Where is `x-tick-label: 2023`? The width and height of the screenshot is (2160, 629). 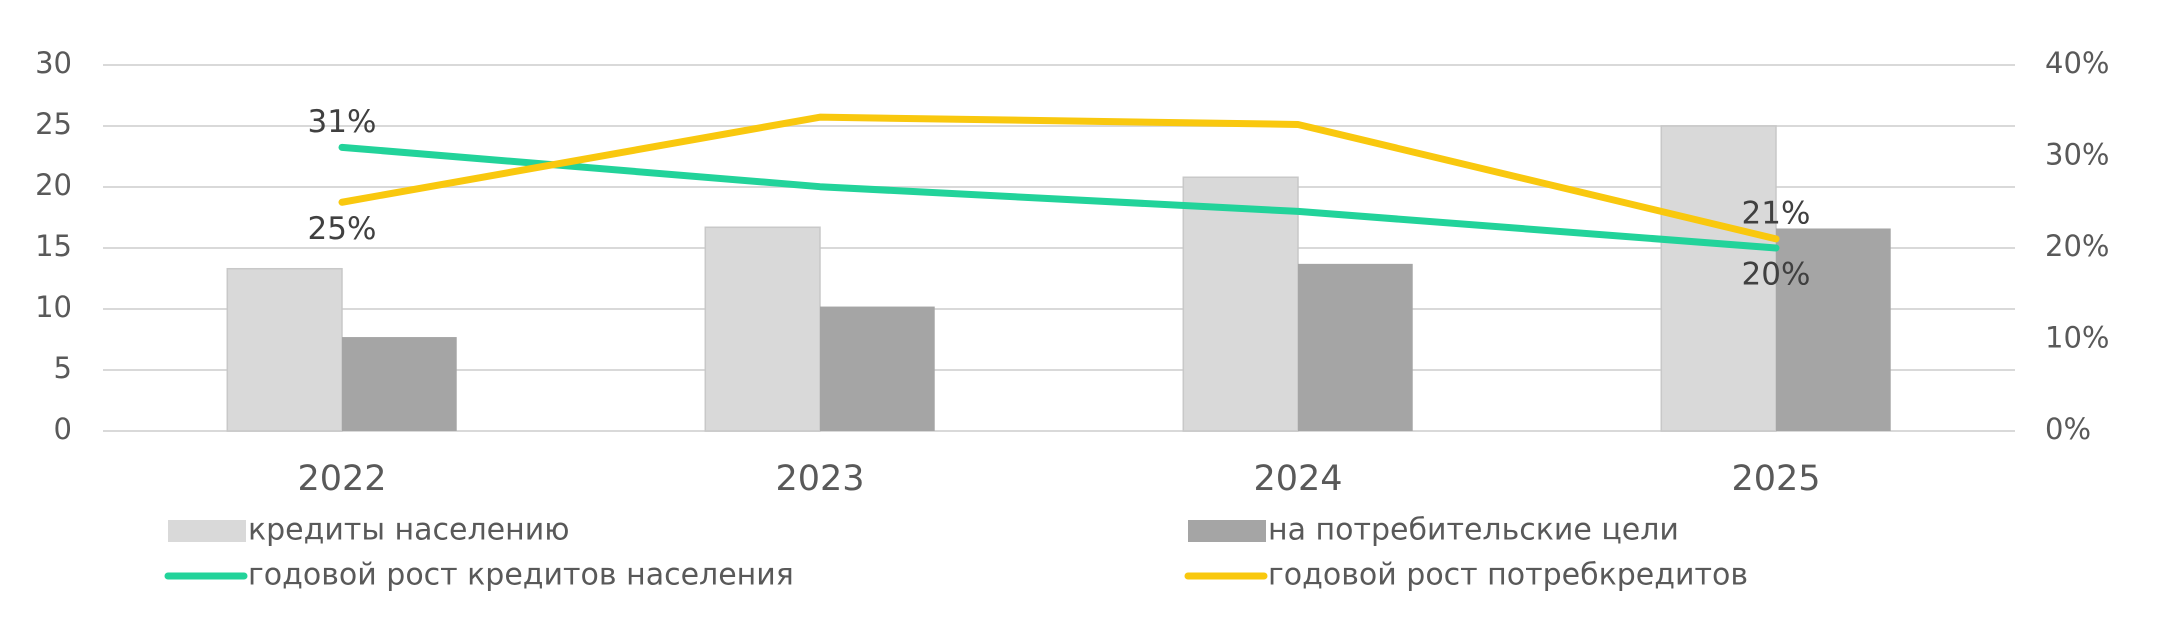 x-tick-label: 2023 is located at coordinates (819, 479).